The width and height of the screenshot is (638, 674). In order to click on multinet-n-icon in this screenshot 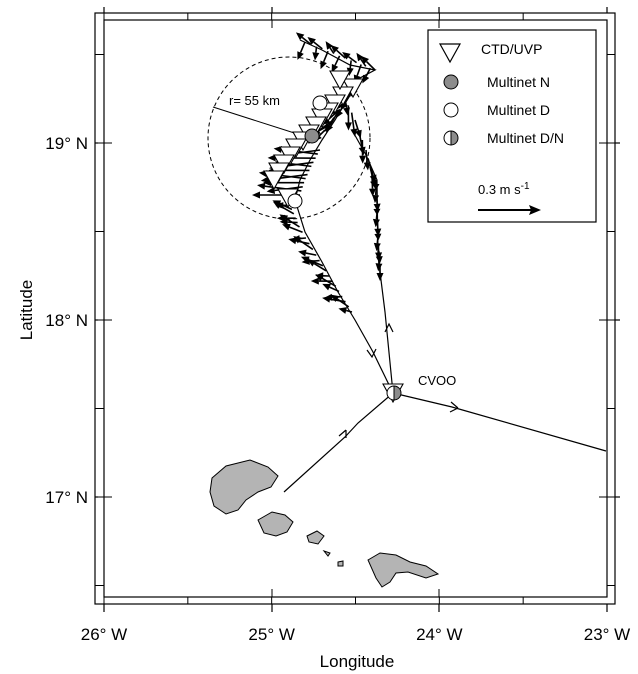, I will do `click(451, 82)`.